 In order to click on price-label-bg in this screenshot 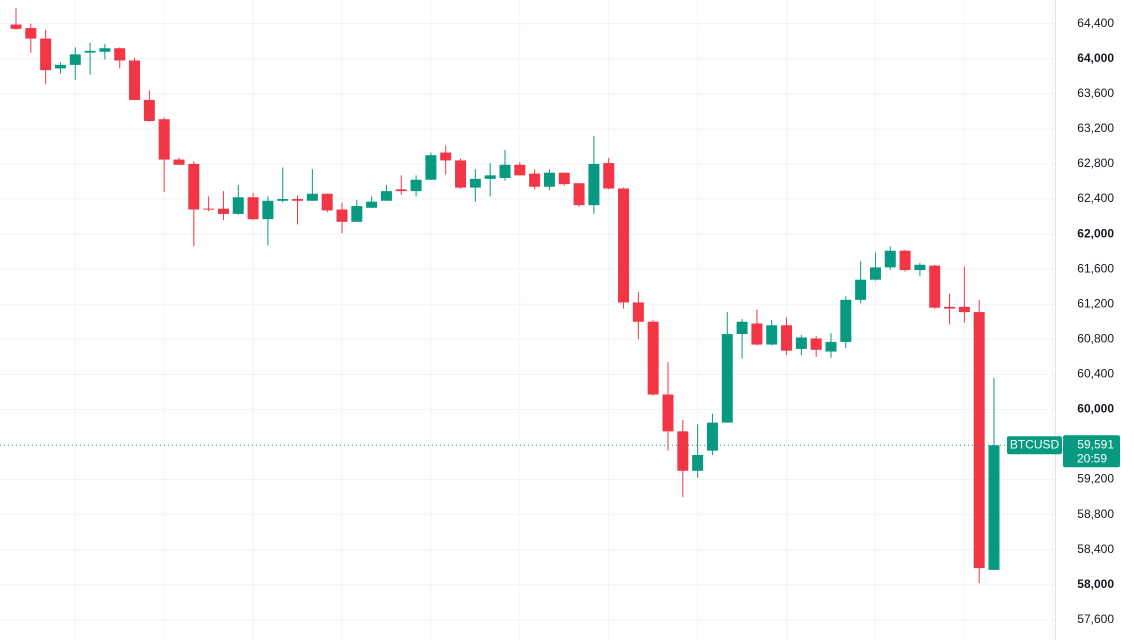, I will do `click(1091, 451)`.